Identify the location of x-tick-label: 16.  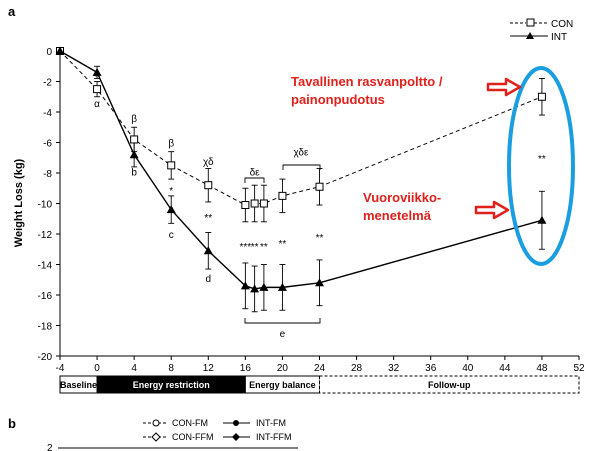
(246, 368).